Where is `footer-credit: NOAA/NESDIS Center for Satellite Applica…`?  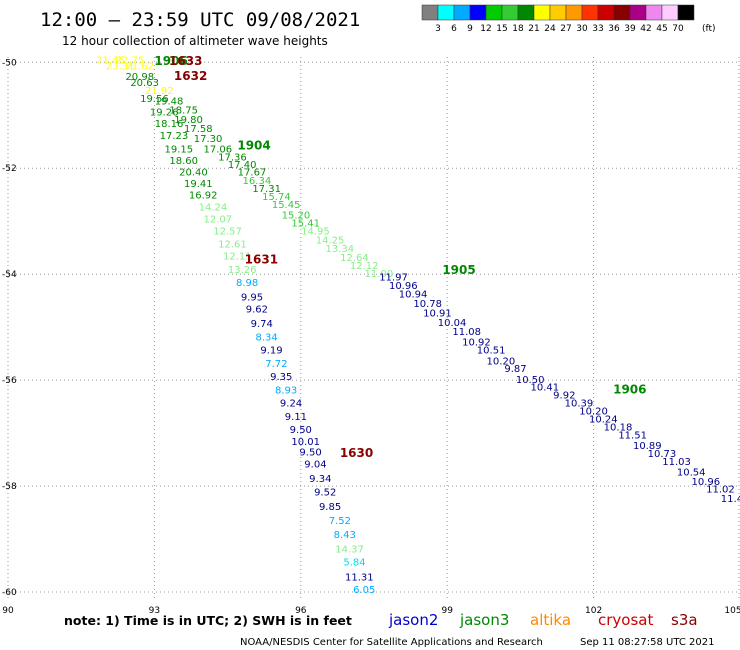
footer-credit: NOAA/NESDIS Center for Satellite Applica… is located at coordinates (391, 642).